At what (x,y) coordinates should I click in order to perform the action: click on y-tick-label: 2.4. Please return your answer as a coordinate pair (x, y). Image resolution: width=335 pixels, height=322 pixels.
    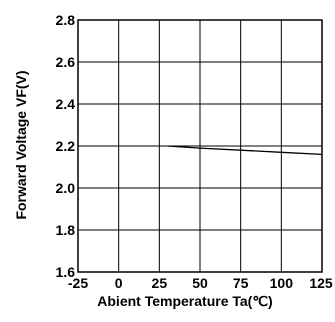
    Looking at the image, I should click on (66, 104).